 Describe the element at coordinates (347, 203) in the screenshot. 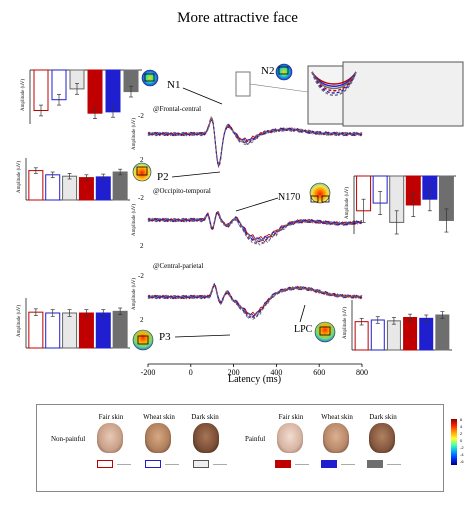

I see `bar-ylabel-n170: Amplitude (uV)` at that location.